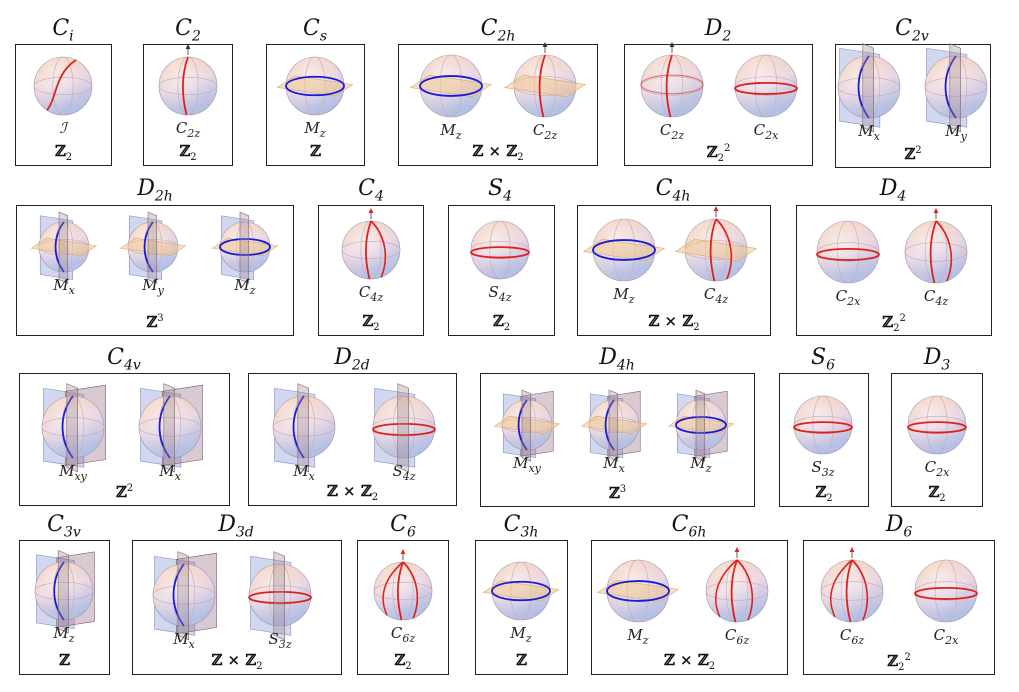 This screenshot has height=692, width=1019. I want to click on panel-title-c2h: C2h, so click(498, 30).